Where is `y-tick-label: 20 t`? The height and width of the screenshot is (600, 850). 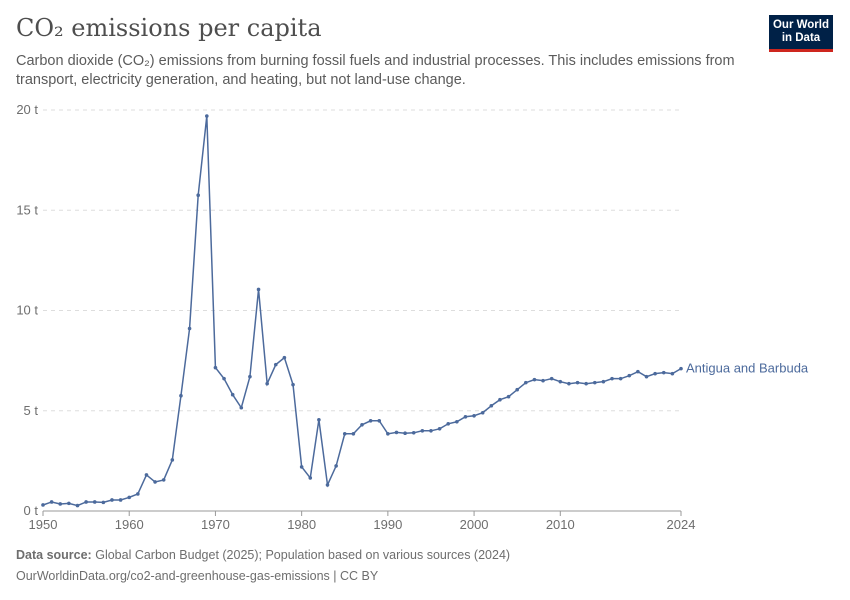
y-tick-label: 20 t is located at coordinates (27, 109).